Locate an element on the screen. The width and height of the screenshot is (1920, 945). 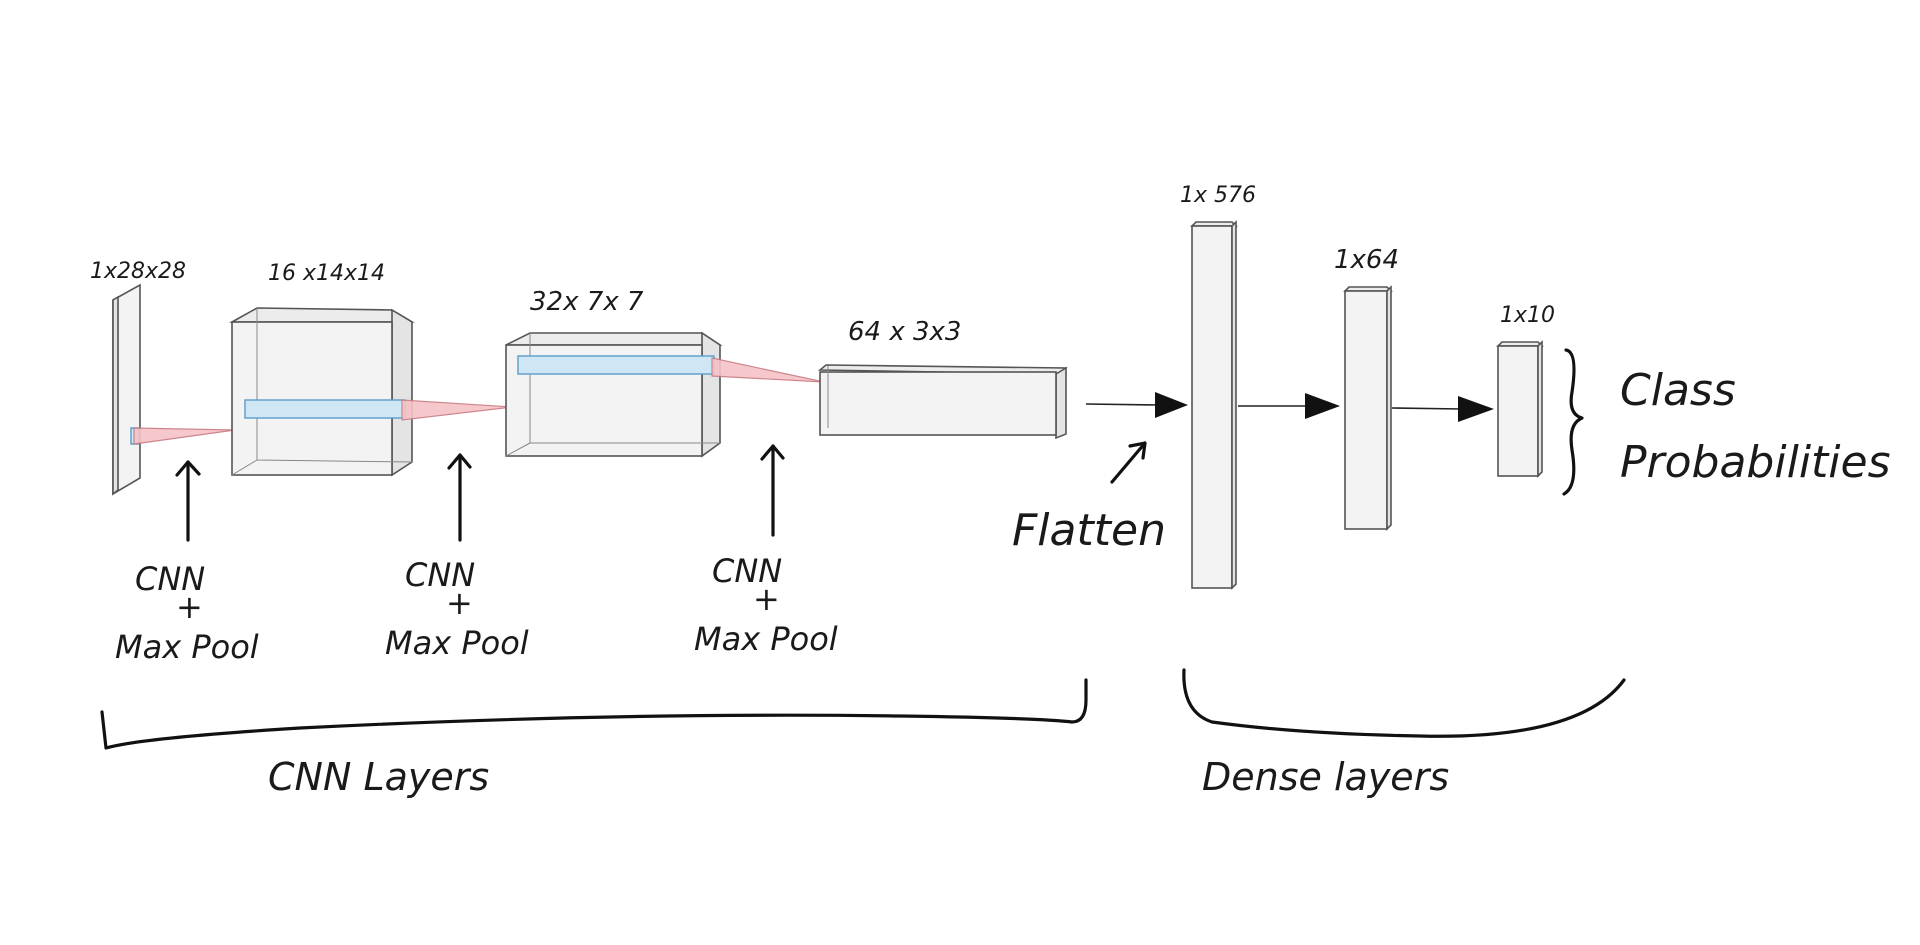
flatten-arrow is located at coordinates (1136, 405).